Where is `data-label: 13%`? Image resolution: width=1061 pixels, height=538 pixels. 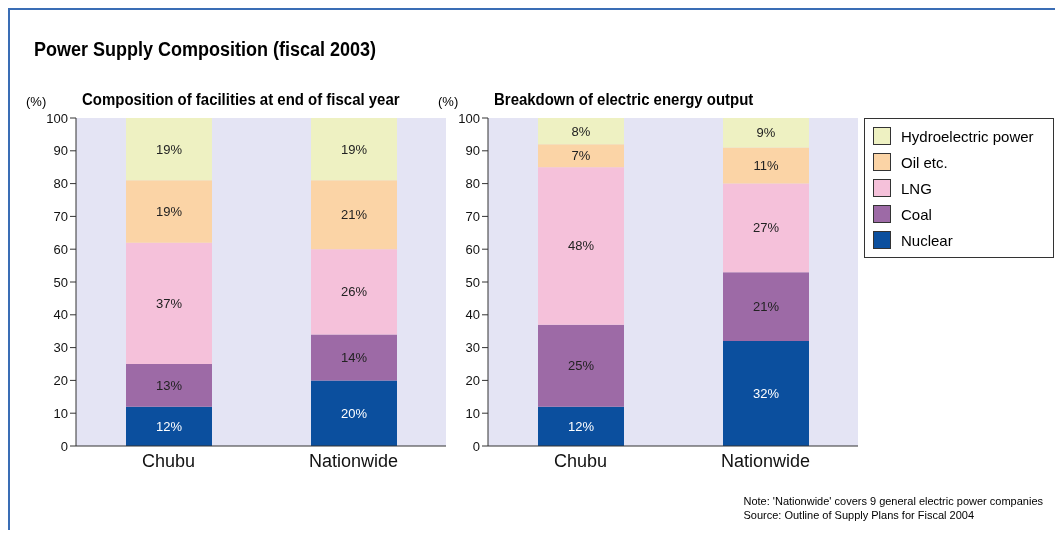
data-label: 13% is located at coordinates (169, 385).